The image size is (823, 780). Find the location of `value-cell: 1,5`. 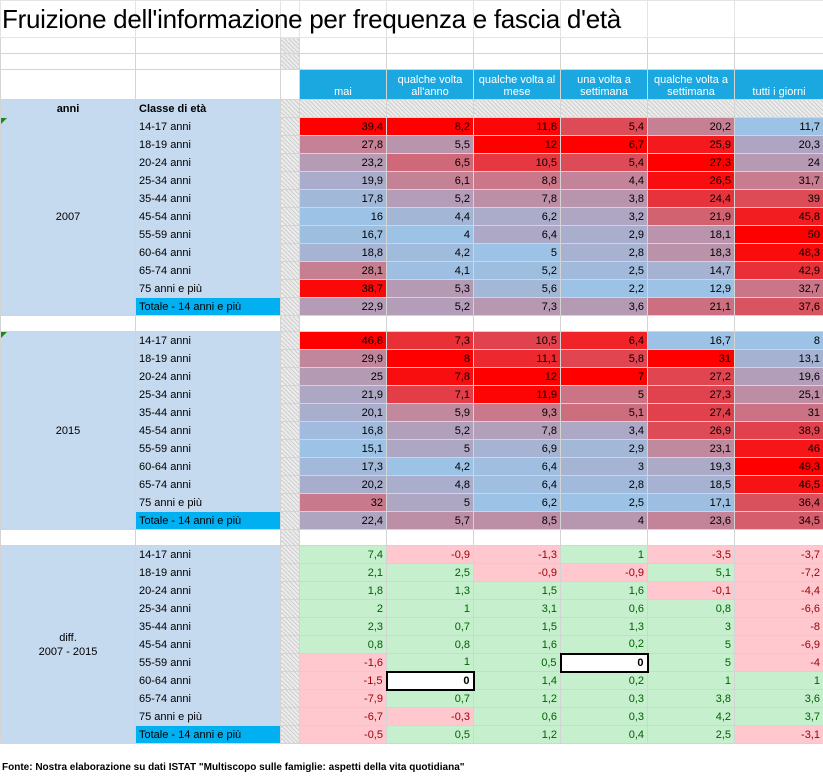

value-cell: 1,5 is located at coordinates (517, 590).